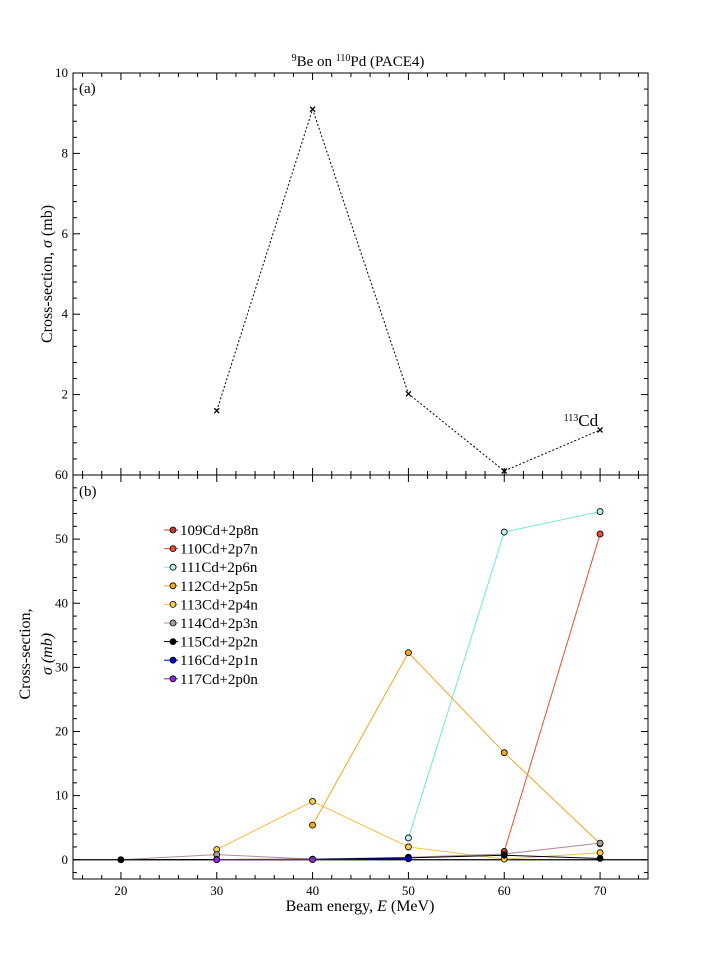 This screenshot has width=720, height=955. I want to click on series-112cd-2p5n, so click(456, 748).